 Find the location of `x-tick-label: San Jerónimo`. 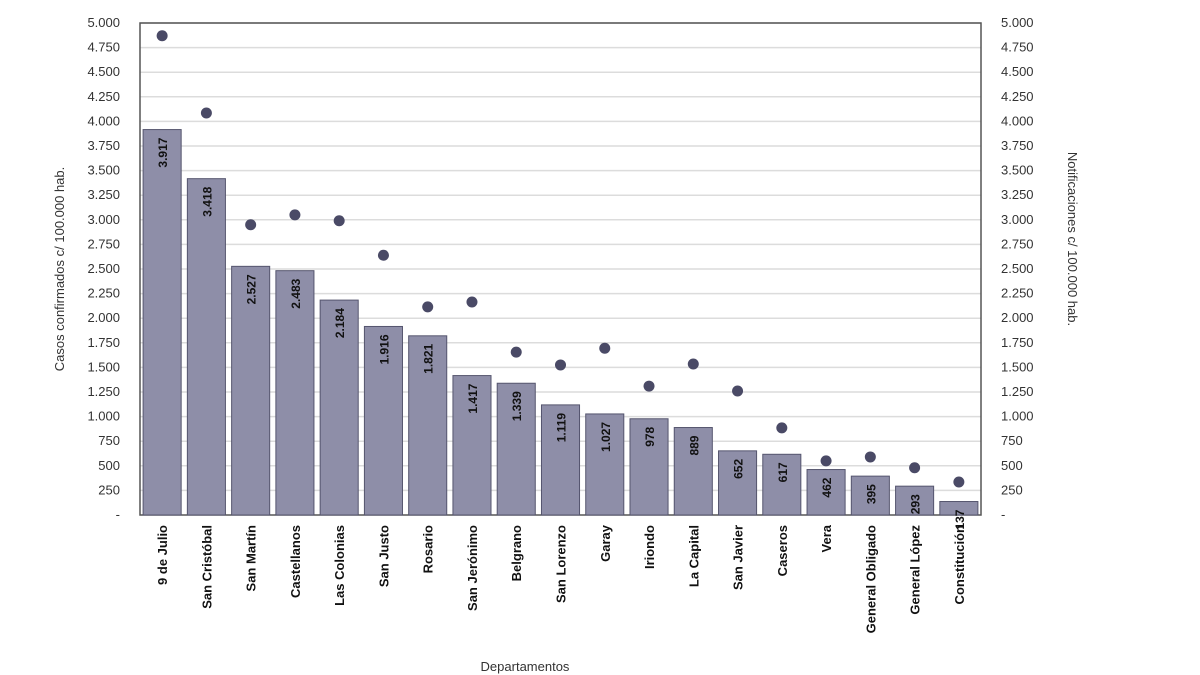

x-tick-label: San Jerónimo is located at coordinates (472, 568).